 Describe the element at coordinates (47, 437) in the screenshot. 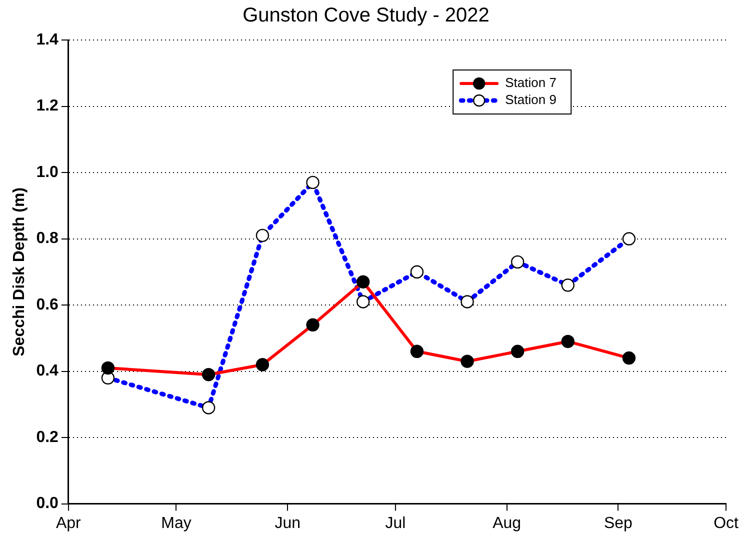

I see `y-tick-label: 0.2` at that location.